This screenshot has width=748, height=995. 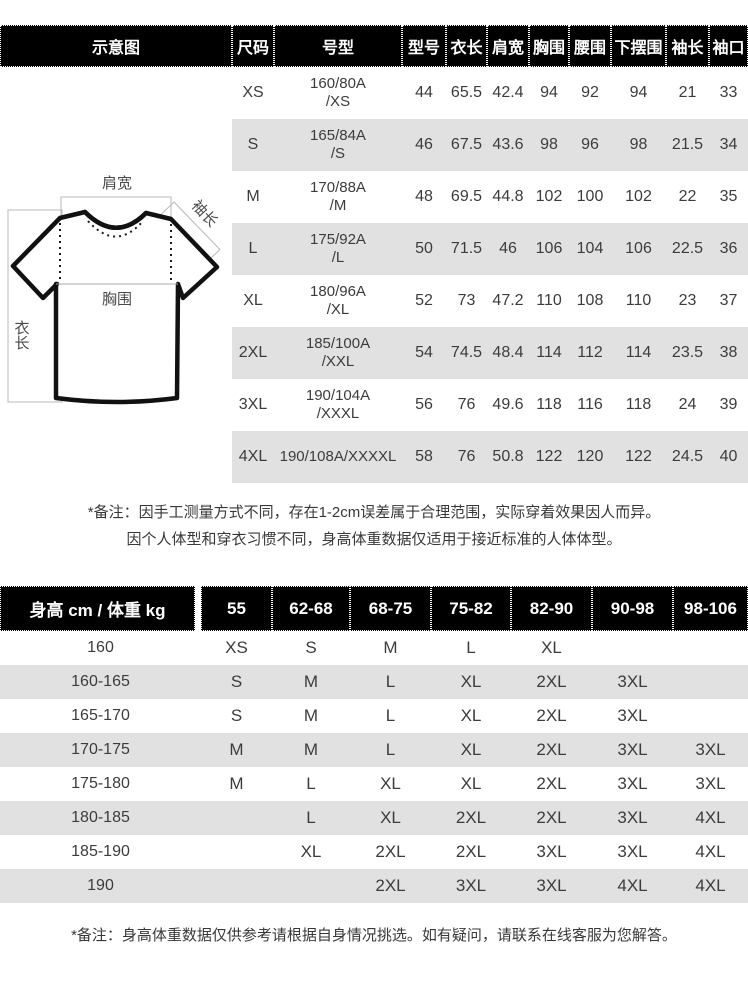 What do you see at coordinates (424, 300) in the screenshot?
I see `value-cell: 52` at bounding box center [424, 300].